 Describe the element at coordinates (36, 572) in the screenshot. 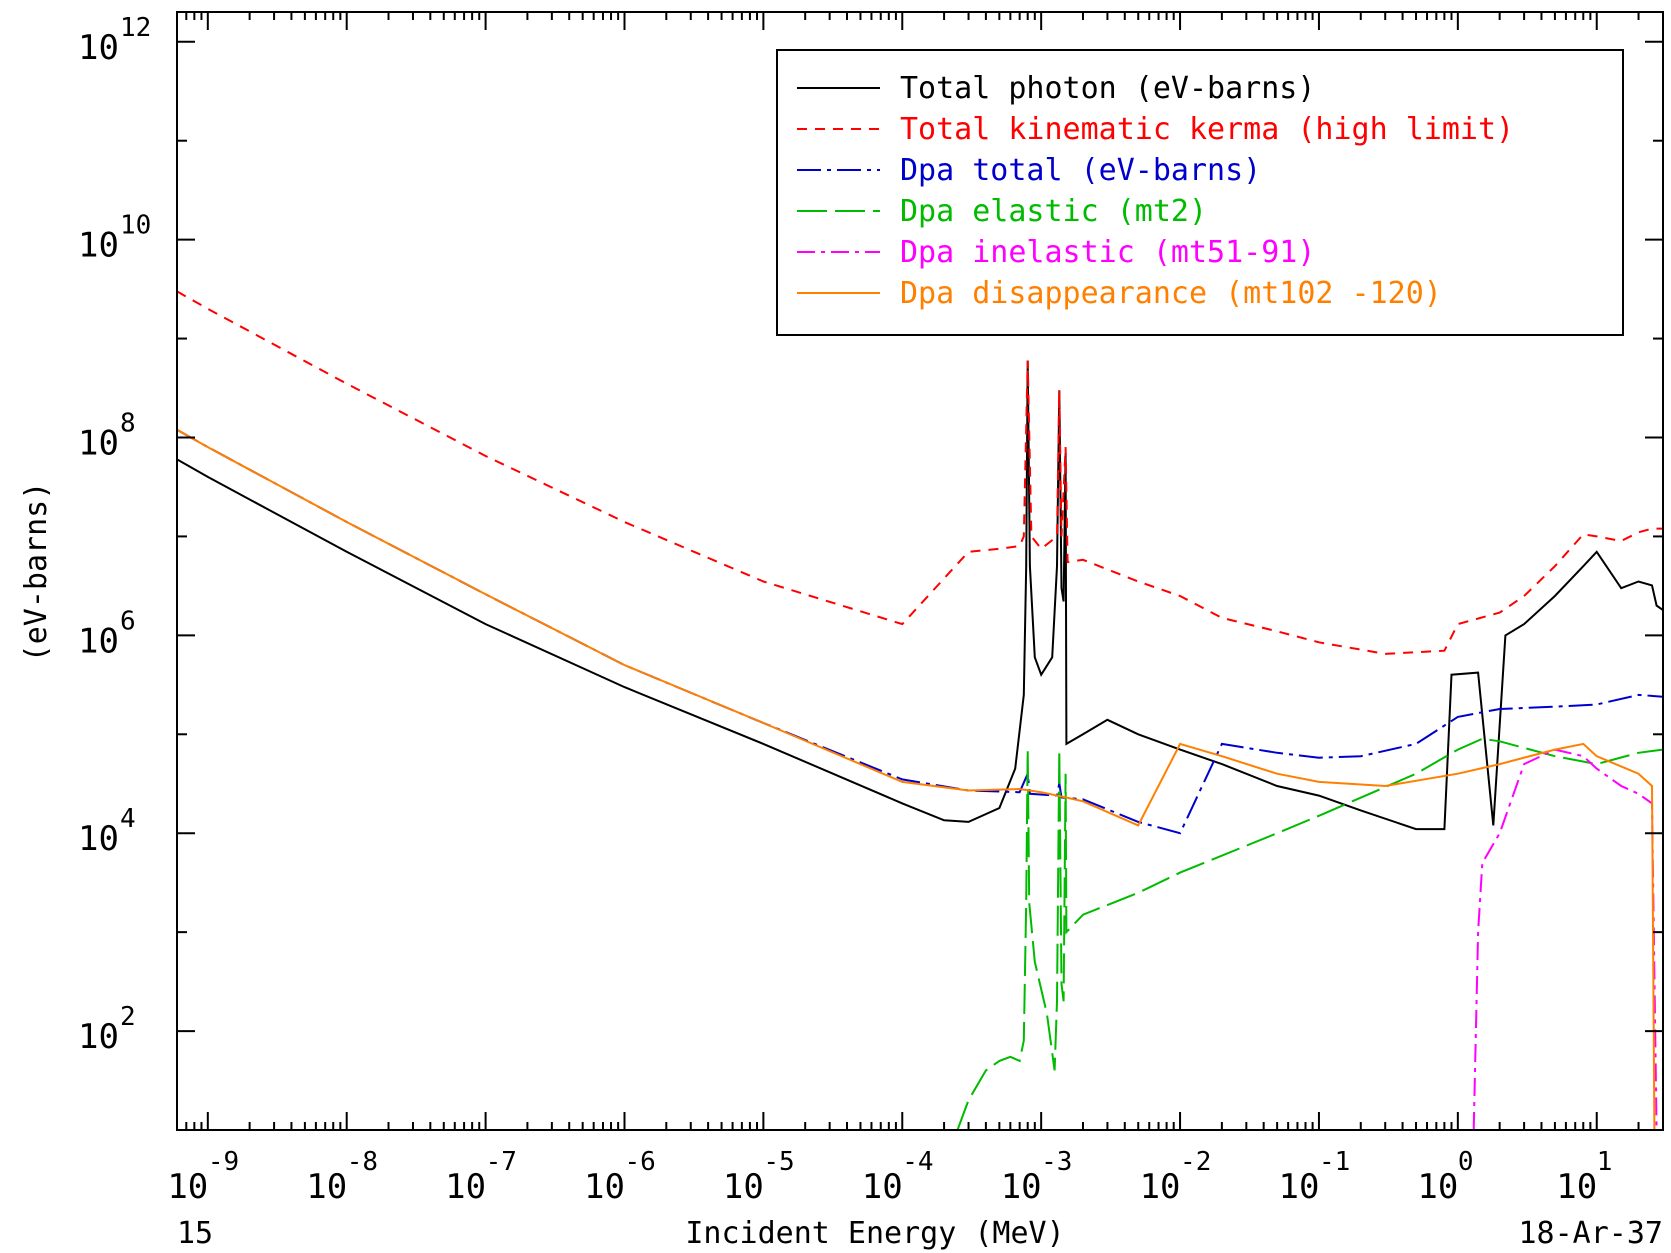

I see `y-axis-label: (eV-barns)` at that location.